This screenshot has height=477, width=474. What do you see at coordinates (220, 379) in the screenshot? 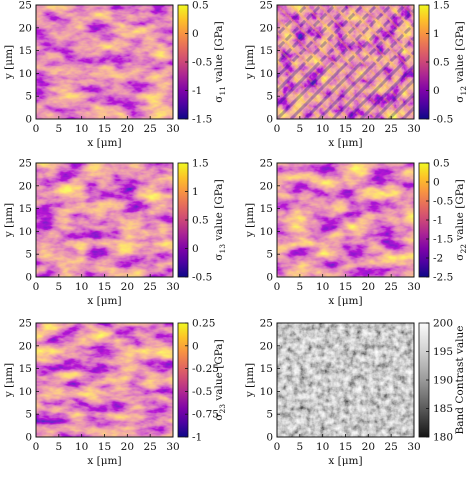
I see `colorbar-label: σ23 value [GPa]` at bounding box center [220, 379].